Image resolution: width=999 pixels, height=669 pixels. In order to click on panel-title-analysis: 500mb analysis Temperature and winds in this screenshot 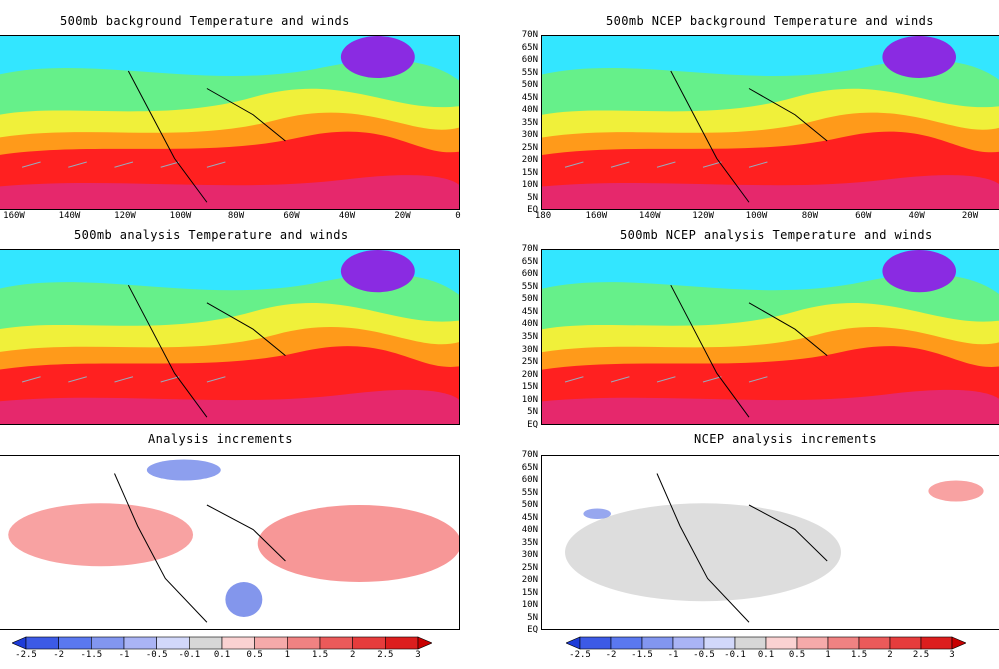, I will do `click(211, 235)`.